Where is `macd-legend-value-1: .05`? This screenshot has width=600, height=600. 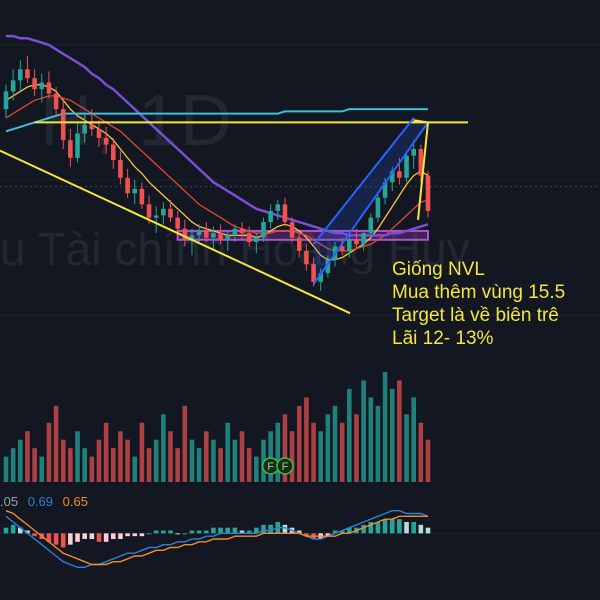 macd-legend-value-1: .05 is located at coordinates (9, 501).